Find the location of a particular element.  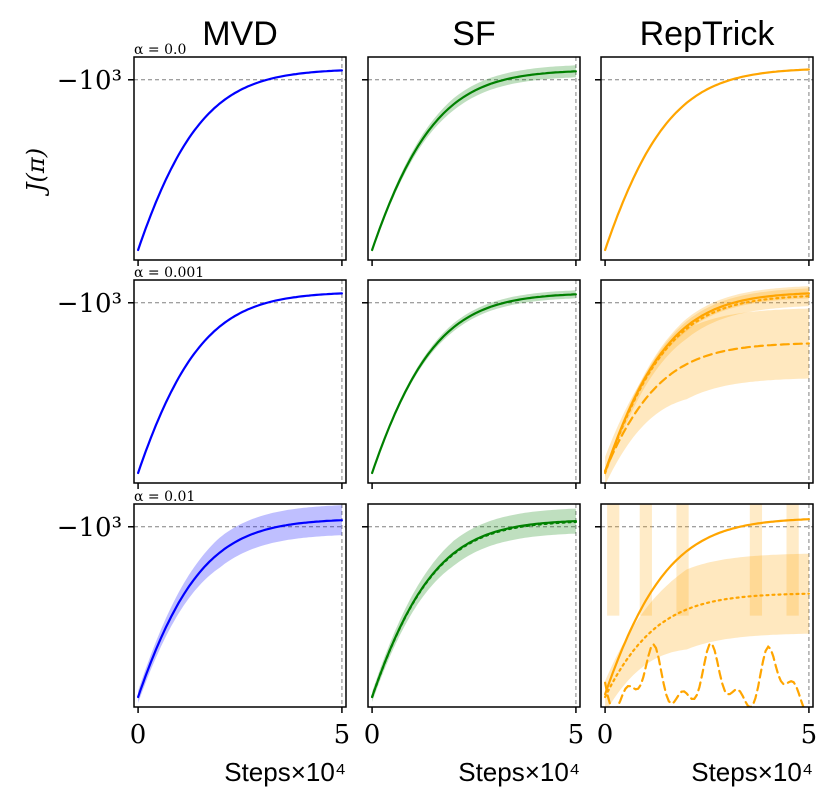

panel-reptrick-row1 is located at coordinates (704, 384).